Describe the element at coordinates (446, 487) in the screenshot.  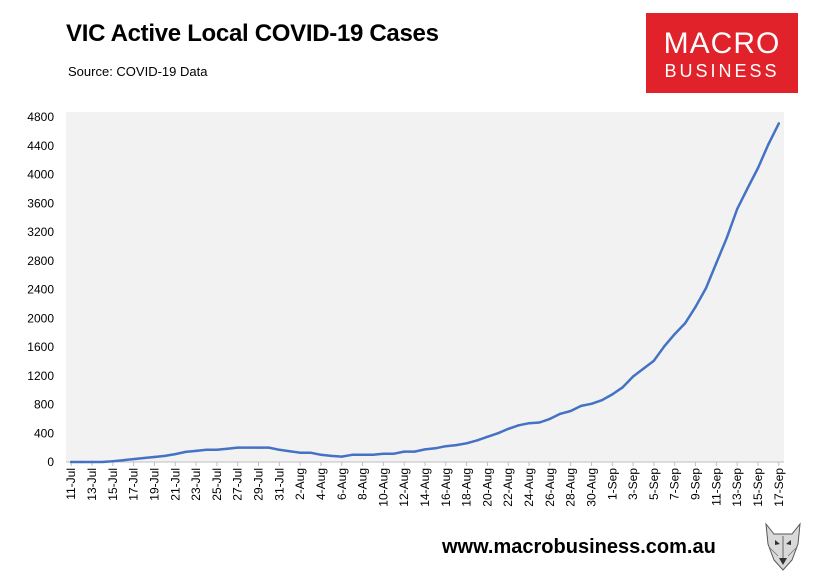
I see `x-tick-label: 16-Aug` at that location.